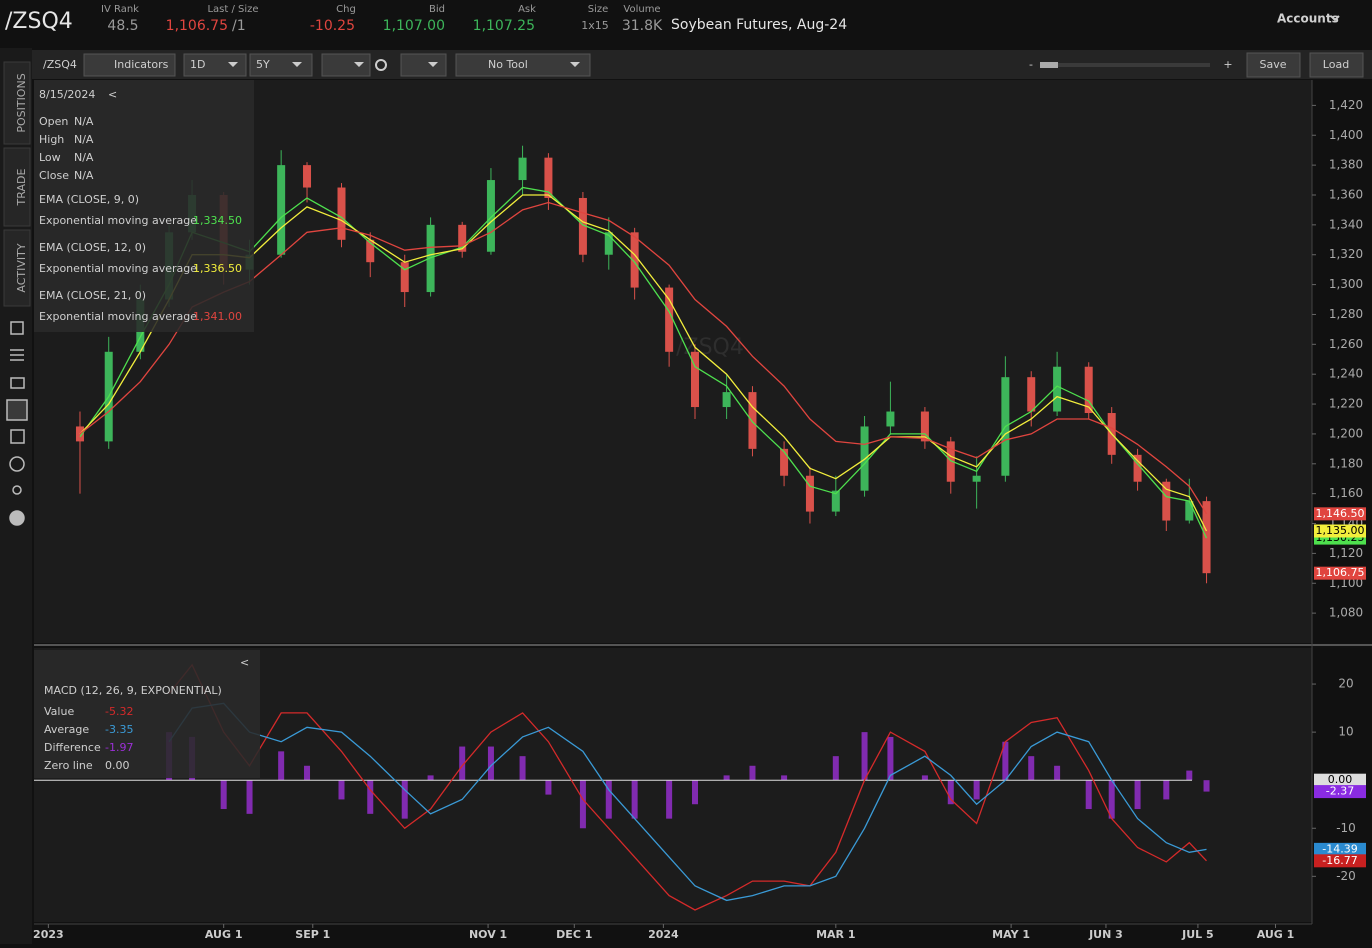 The image size is (1372, 948). Describe the element at coordinates (119, 729) in the screenshot. I see `legend-value: -3.35` at that location.